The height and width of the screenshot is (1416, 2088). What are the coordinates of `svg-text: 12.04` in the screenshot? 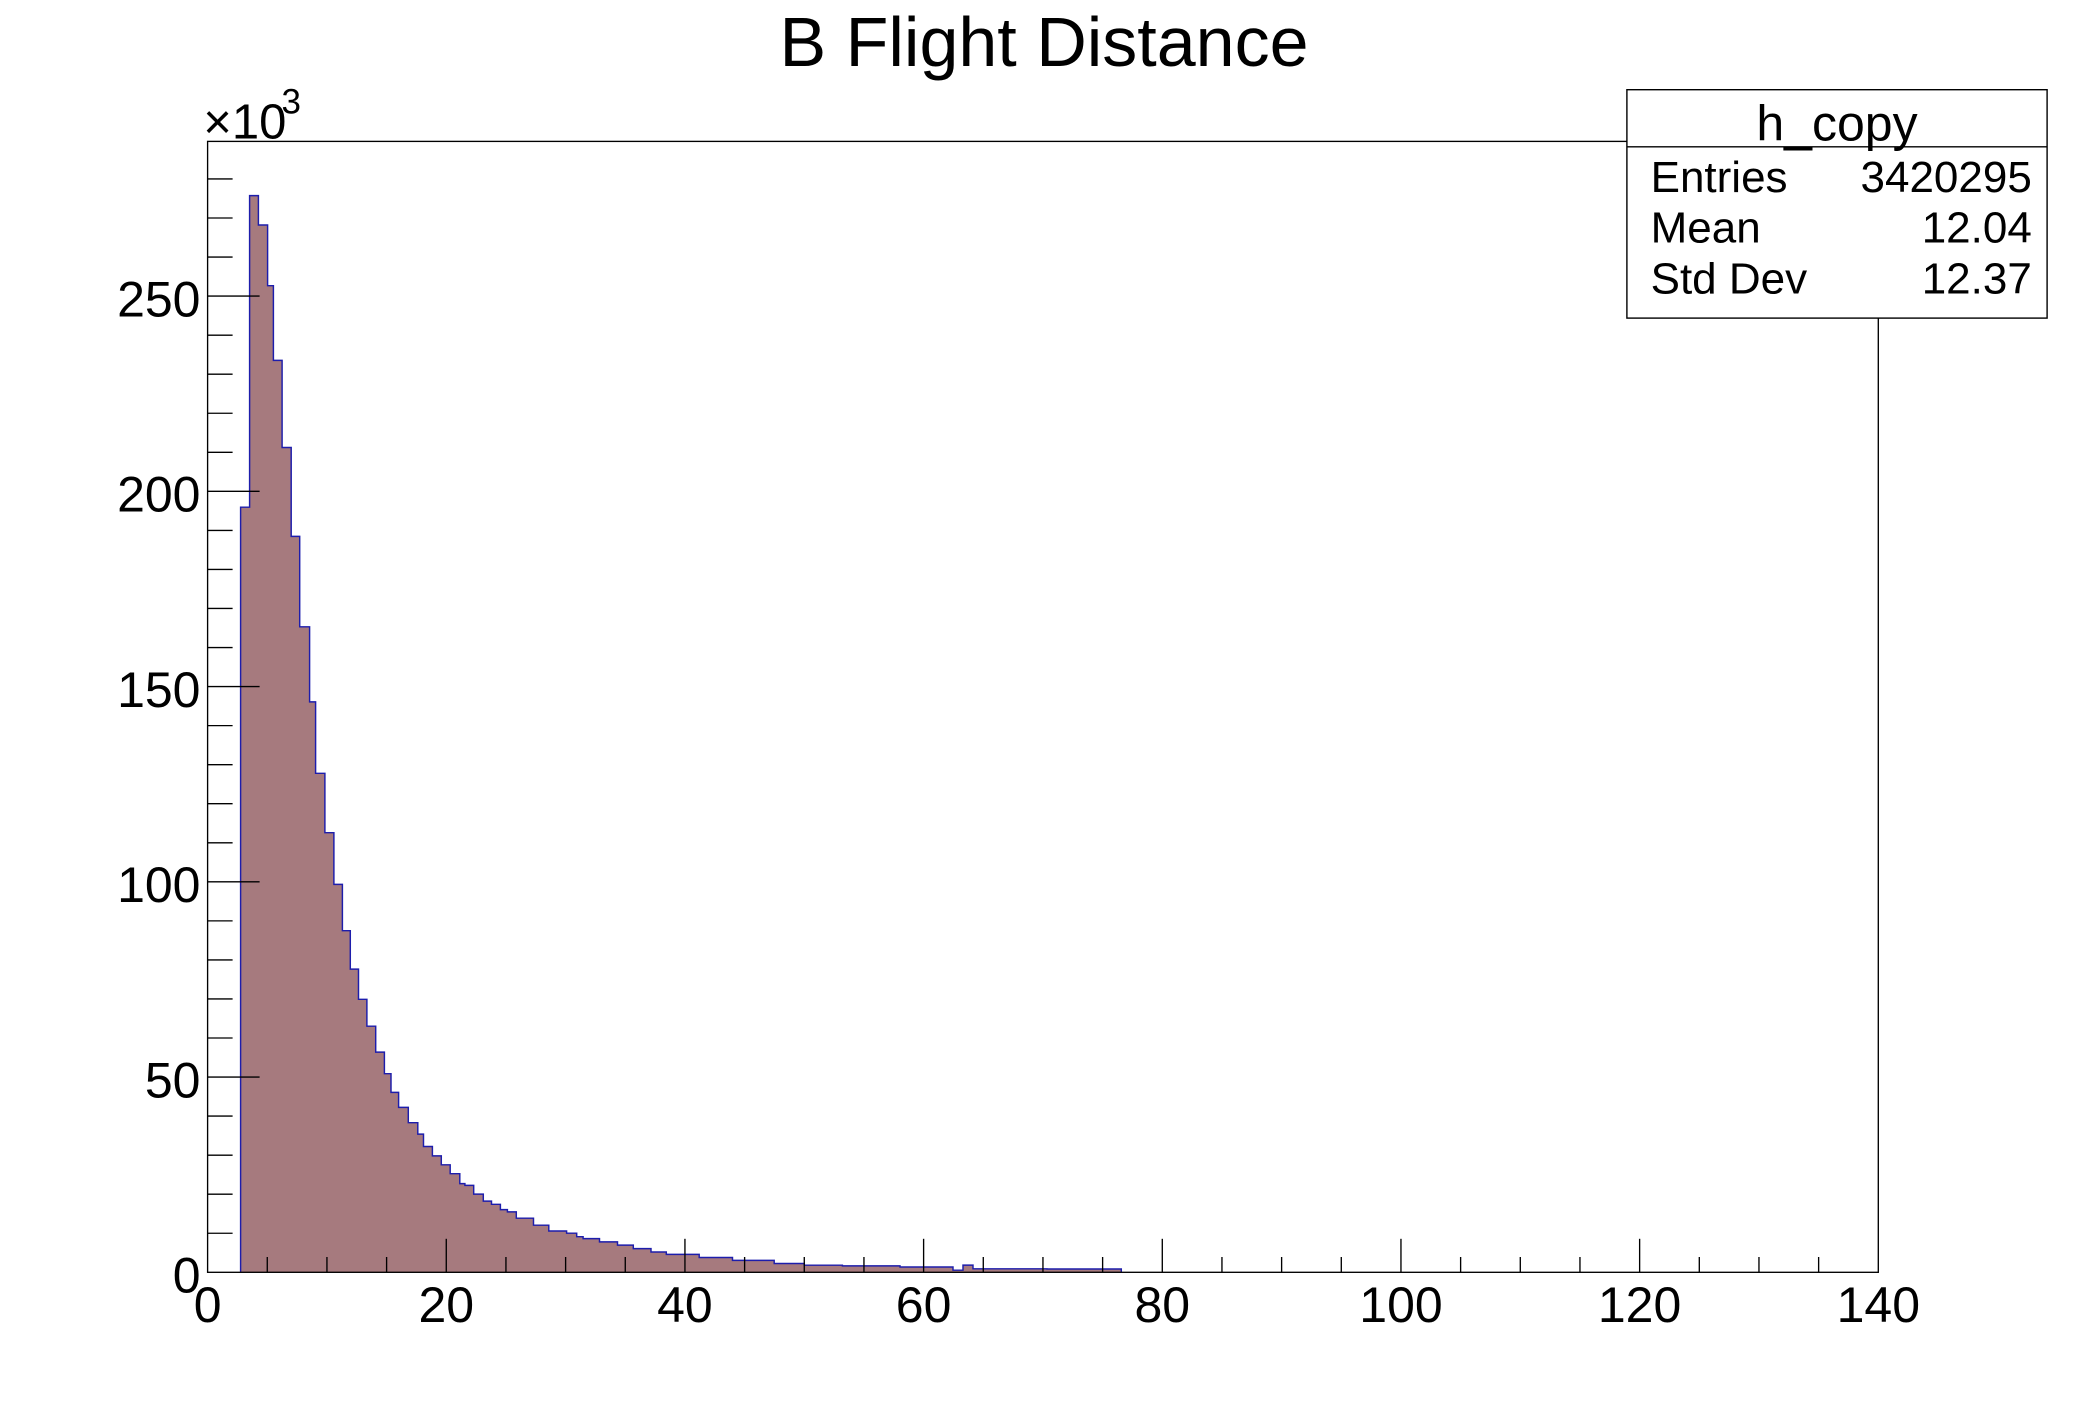 It's located at (1977, 228).